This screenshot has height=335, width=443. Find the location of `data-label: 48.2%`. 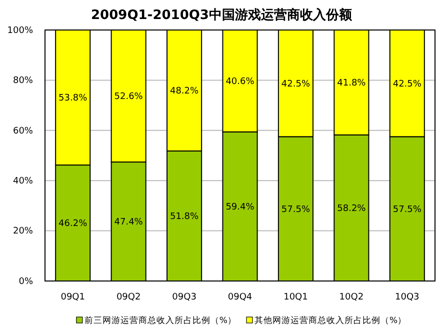

data-label: 48.2% is located at coordinates (185, 91).